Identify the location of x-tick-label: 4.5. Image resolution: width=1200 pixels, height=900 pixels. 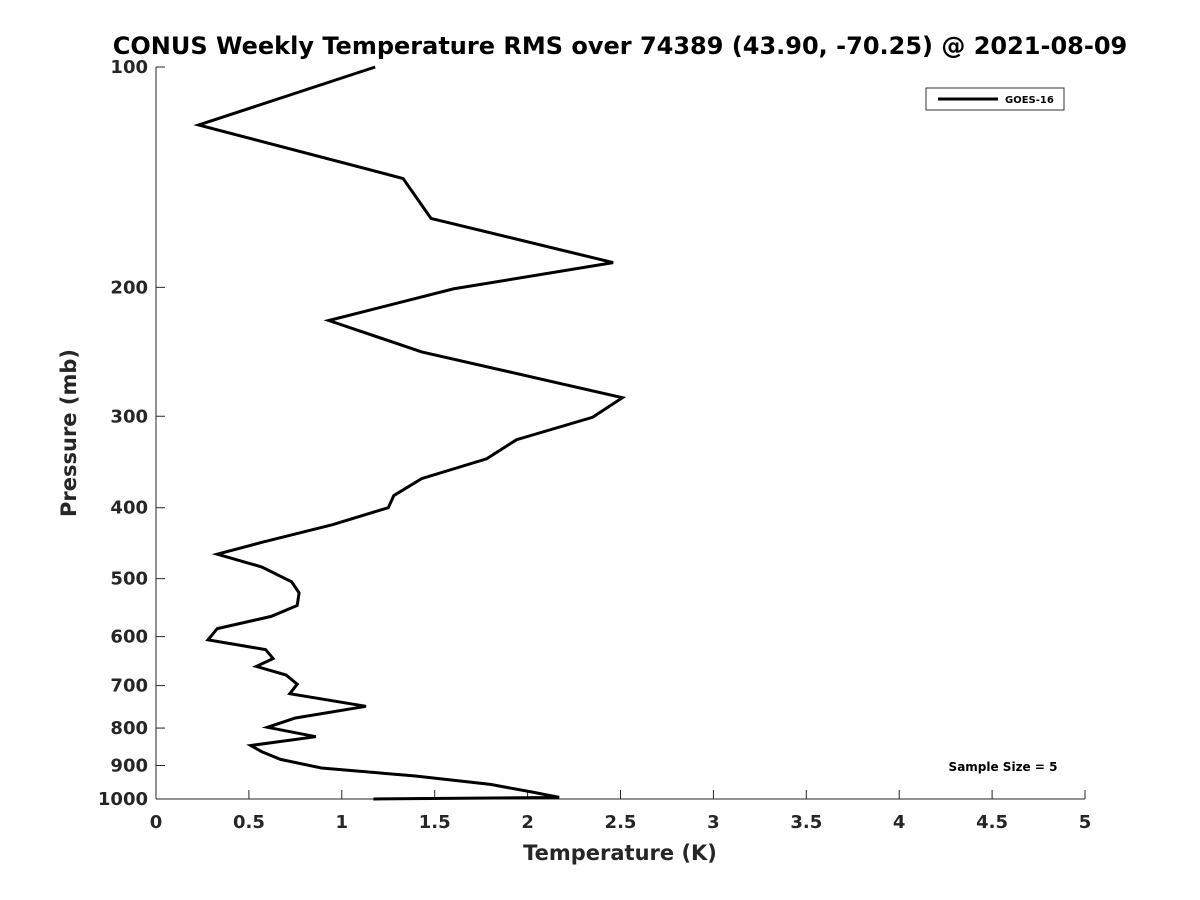
(992, 822).